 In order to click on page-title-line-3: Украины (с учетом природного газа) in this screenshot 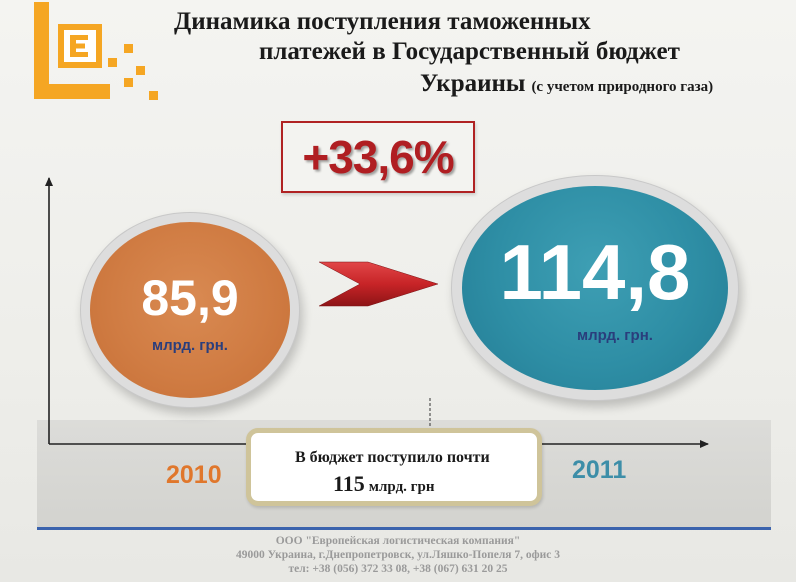, I will do `click(566, 84)`.